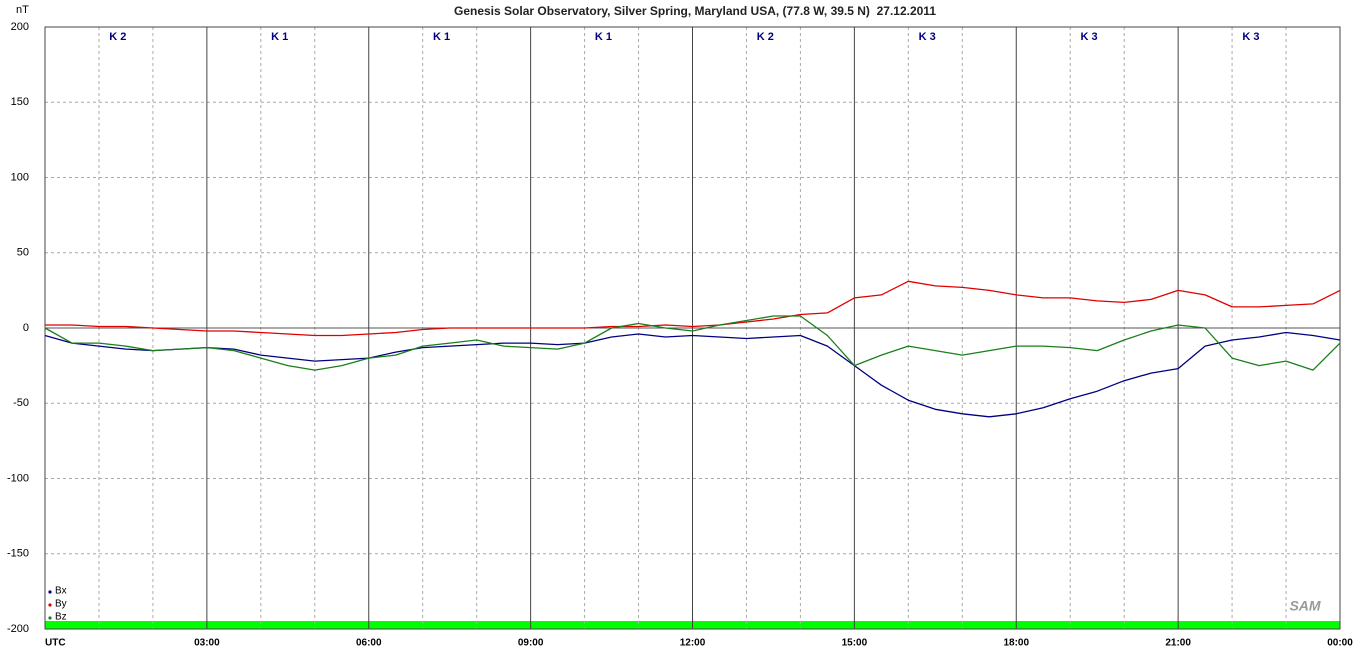 This screenshot has height=657, width=1360. What do you see at coordinates (1304, 606) in the screenshot?
I see `logo: SAM` at bounding box center [1304, 606].